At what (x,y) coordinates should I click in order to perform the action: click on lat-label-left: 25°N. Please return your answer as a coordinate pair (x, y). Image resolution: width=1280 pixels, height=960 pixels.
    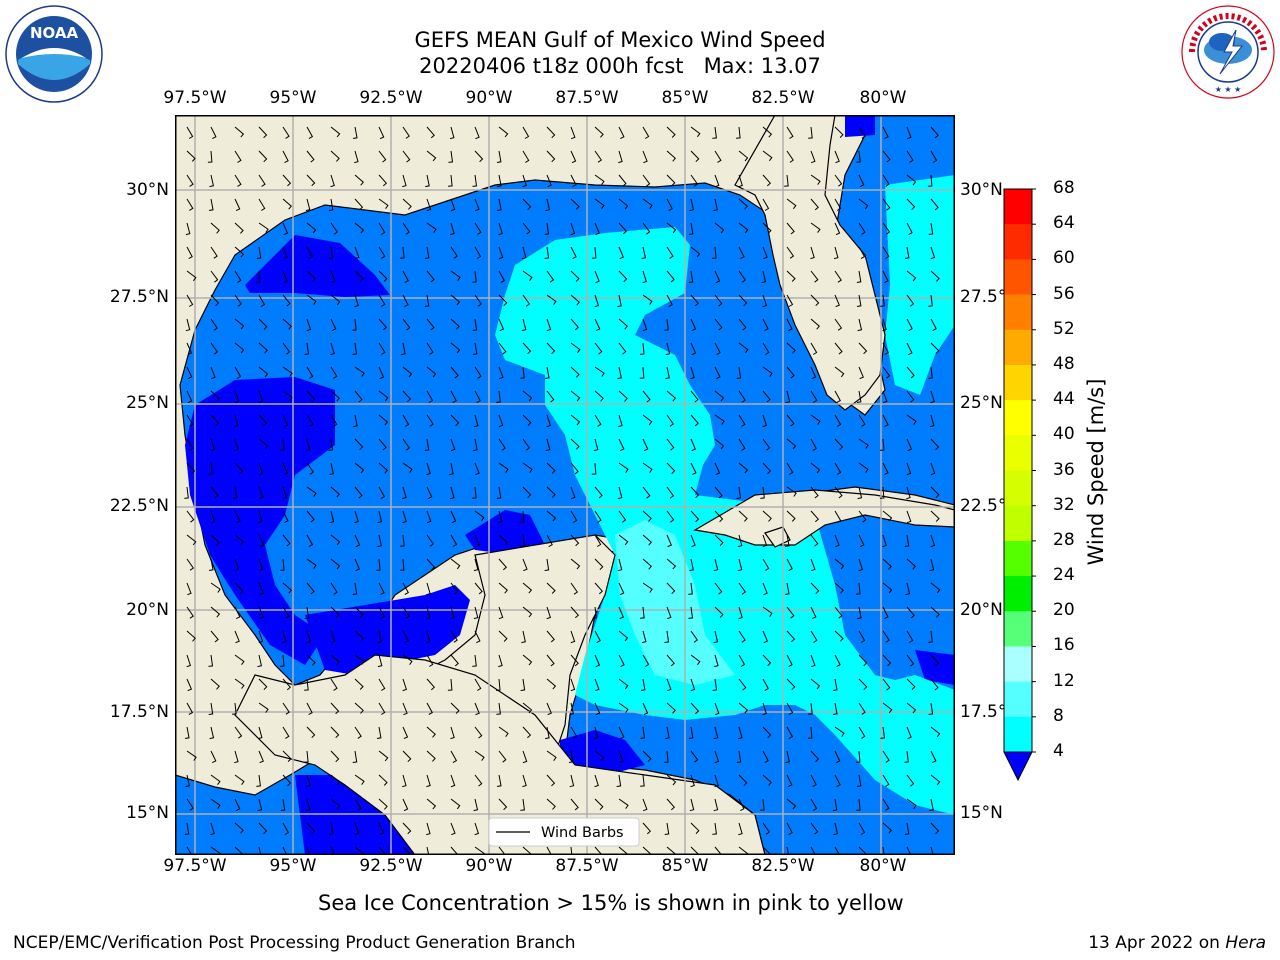
    Looking at the image, I should click on (147, 403).